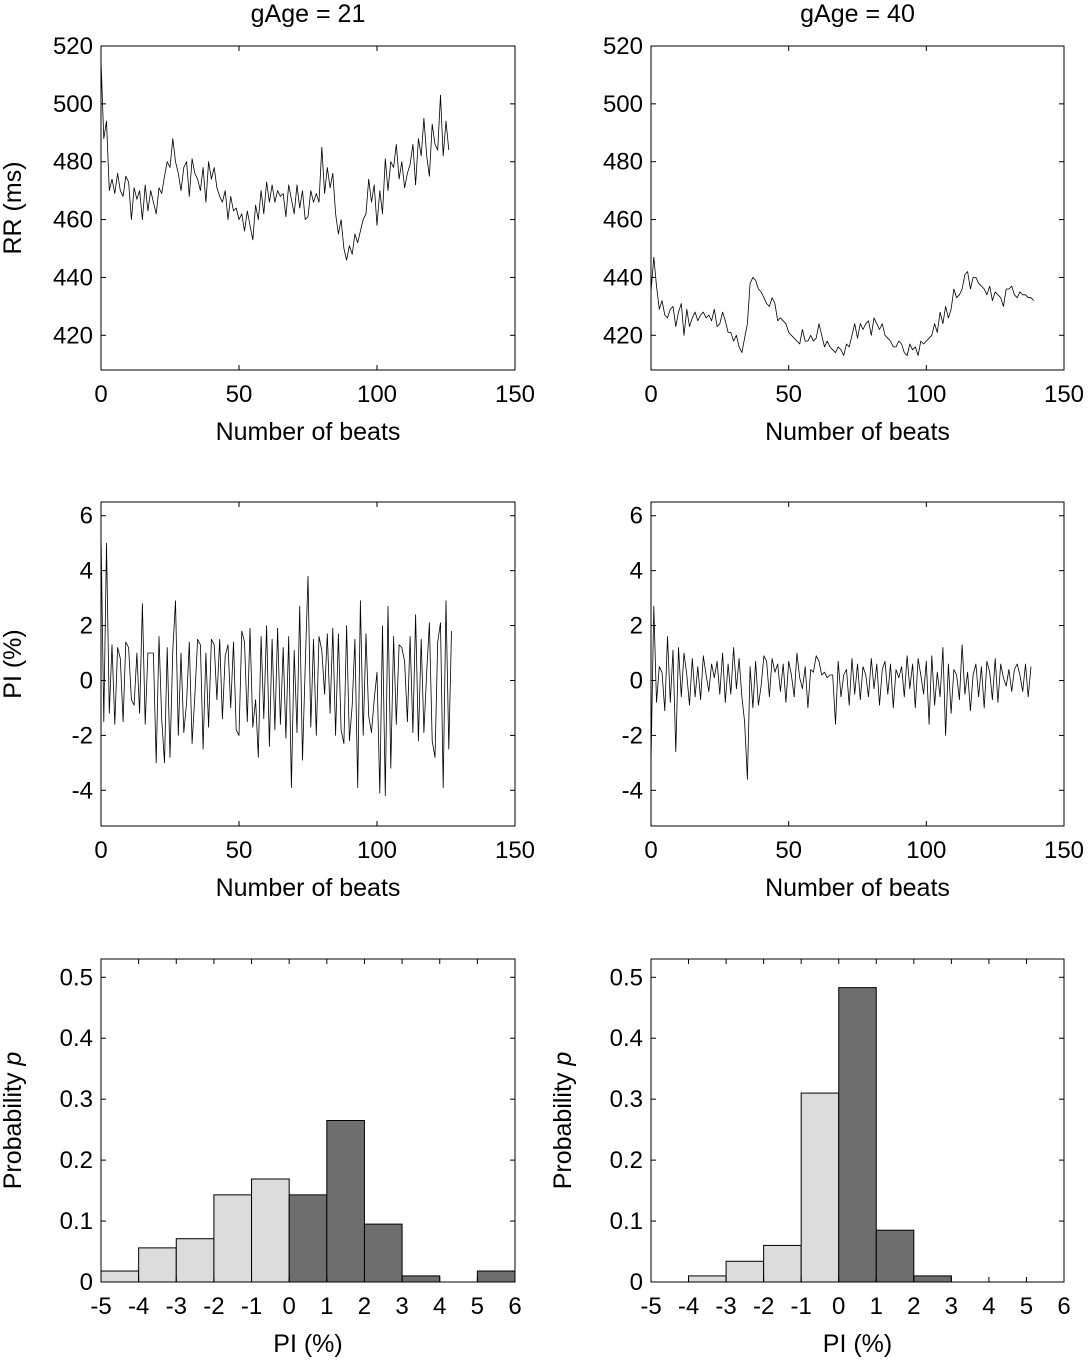  What do you see at coordinates (82, 735) in the screenshot?
I see `y-tick-label: -2` at bounding box center [82, 735].